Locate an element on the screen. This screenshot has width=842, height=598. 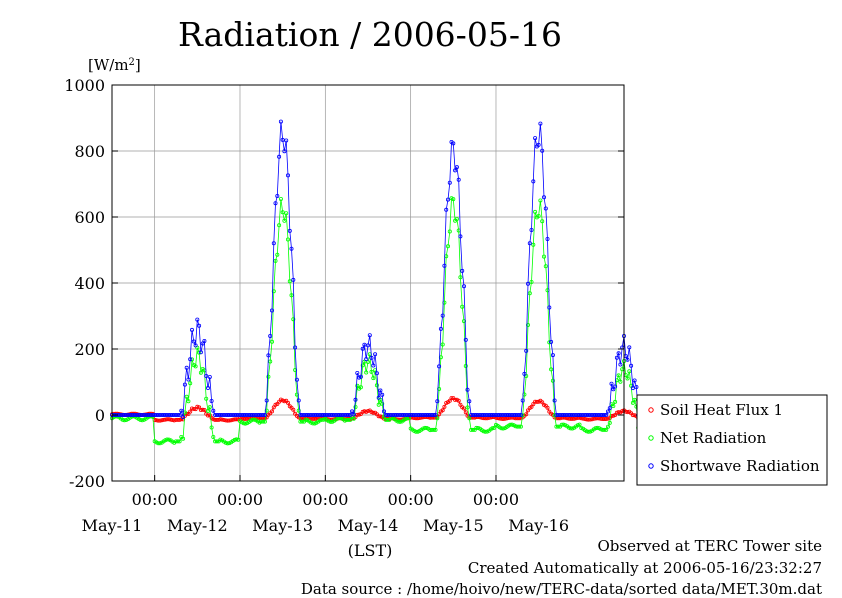
x-day-label: May-13 is located at coordinates (282, 525).